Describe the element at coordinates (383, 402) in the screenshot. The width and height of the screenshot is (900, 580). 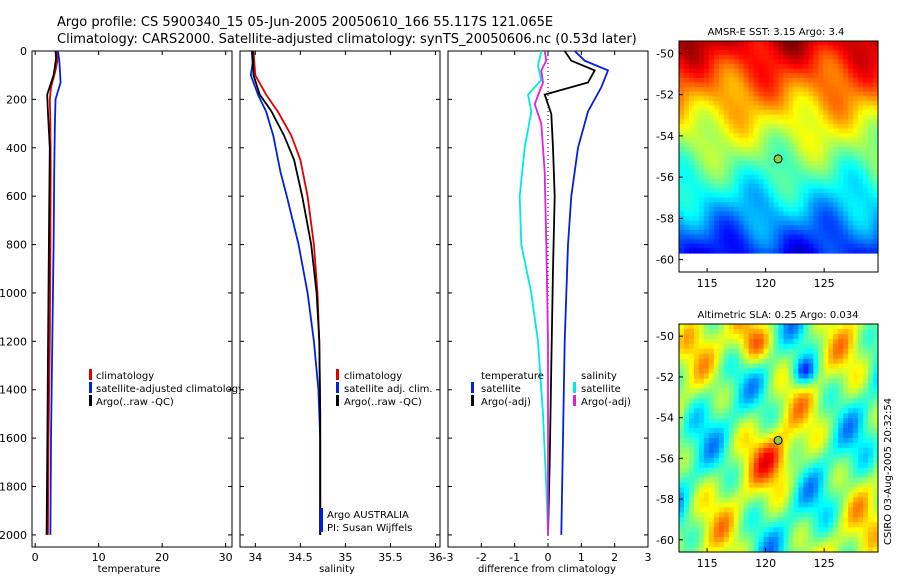
I see `legend-label-argo-sal: Argo(..raw -QC)` at that location.